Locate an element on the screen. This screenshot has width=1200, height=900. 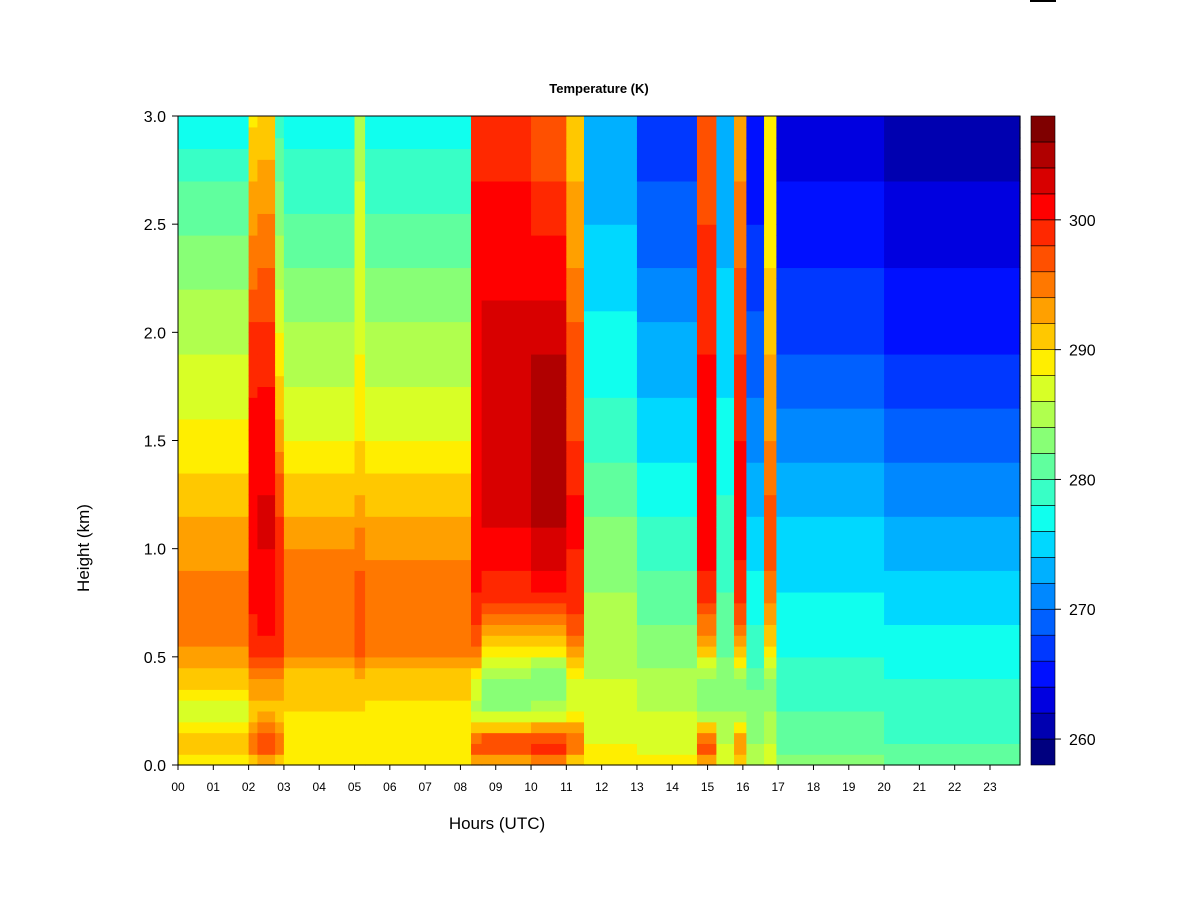
y-tick-label: 2.5 is located at coordinates (155, 225).